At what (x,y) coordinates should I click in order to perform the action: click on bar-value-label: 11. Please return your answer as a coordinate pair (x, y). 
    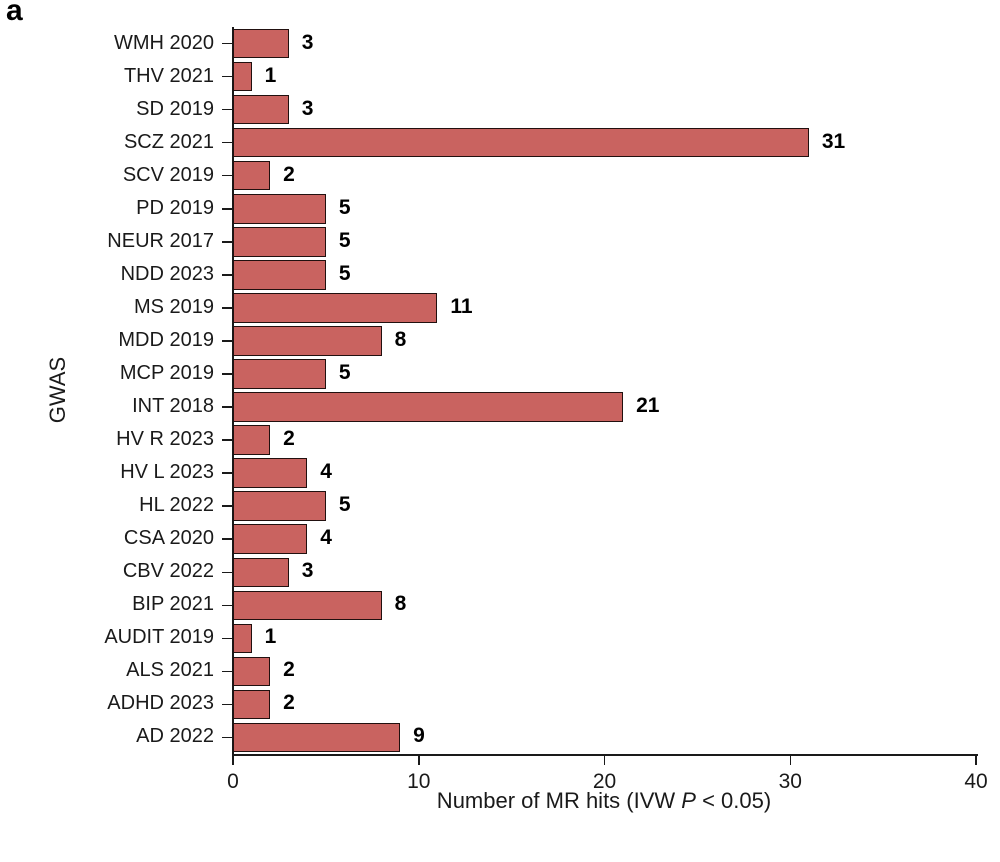
    Looking at the image, I should click on (461, 306).